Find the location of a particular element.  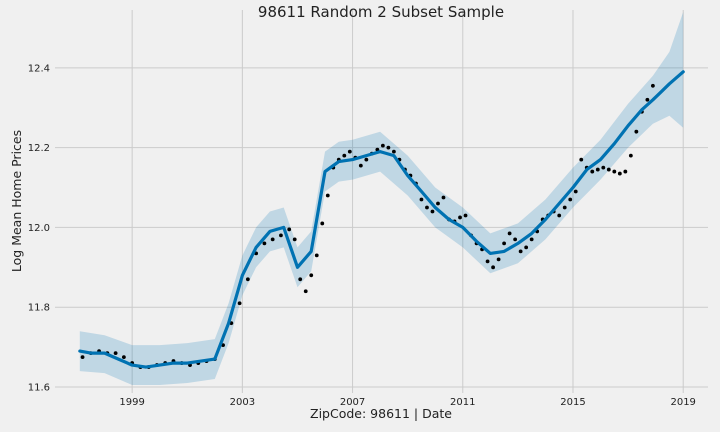

x-tick-label: 2015 is located at coordinates (572, 402).